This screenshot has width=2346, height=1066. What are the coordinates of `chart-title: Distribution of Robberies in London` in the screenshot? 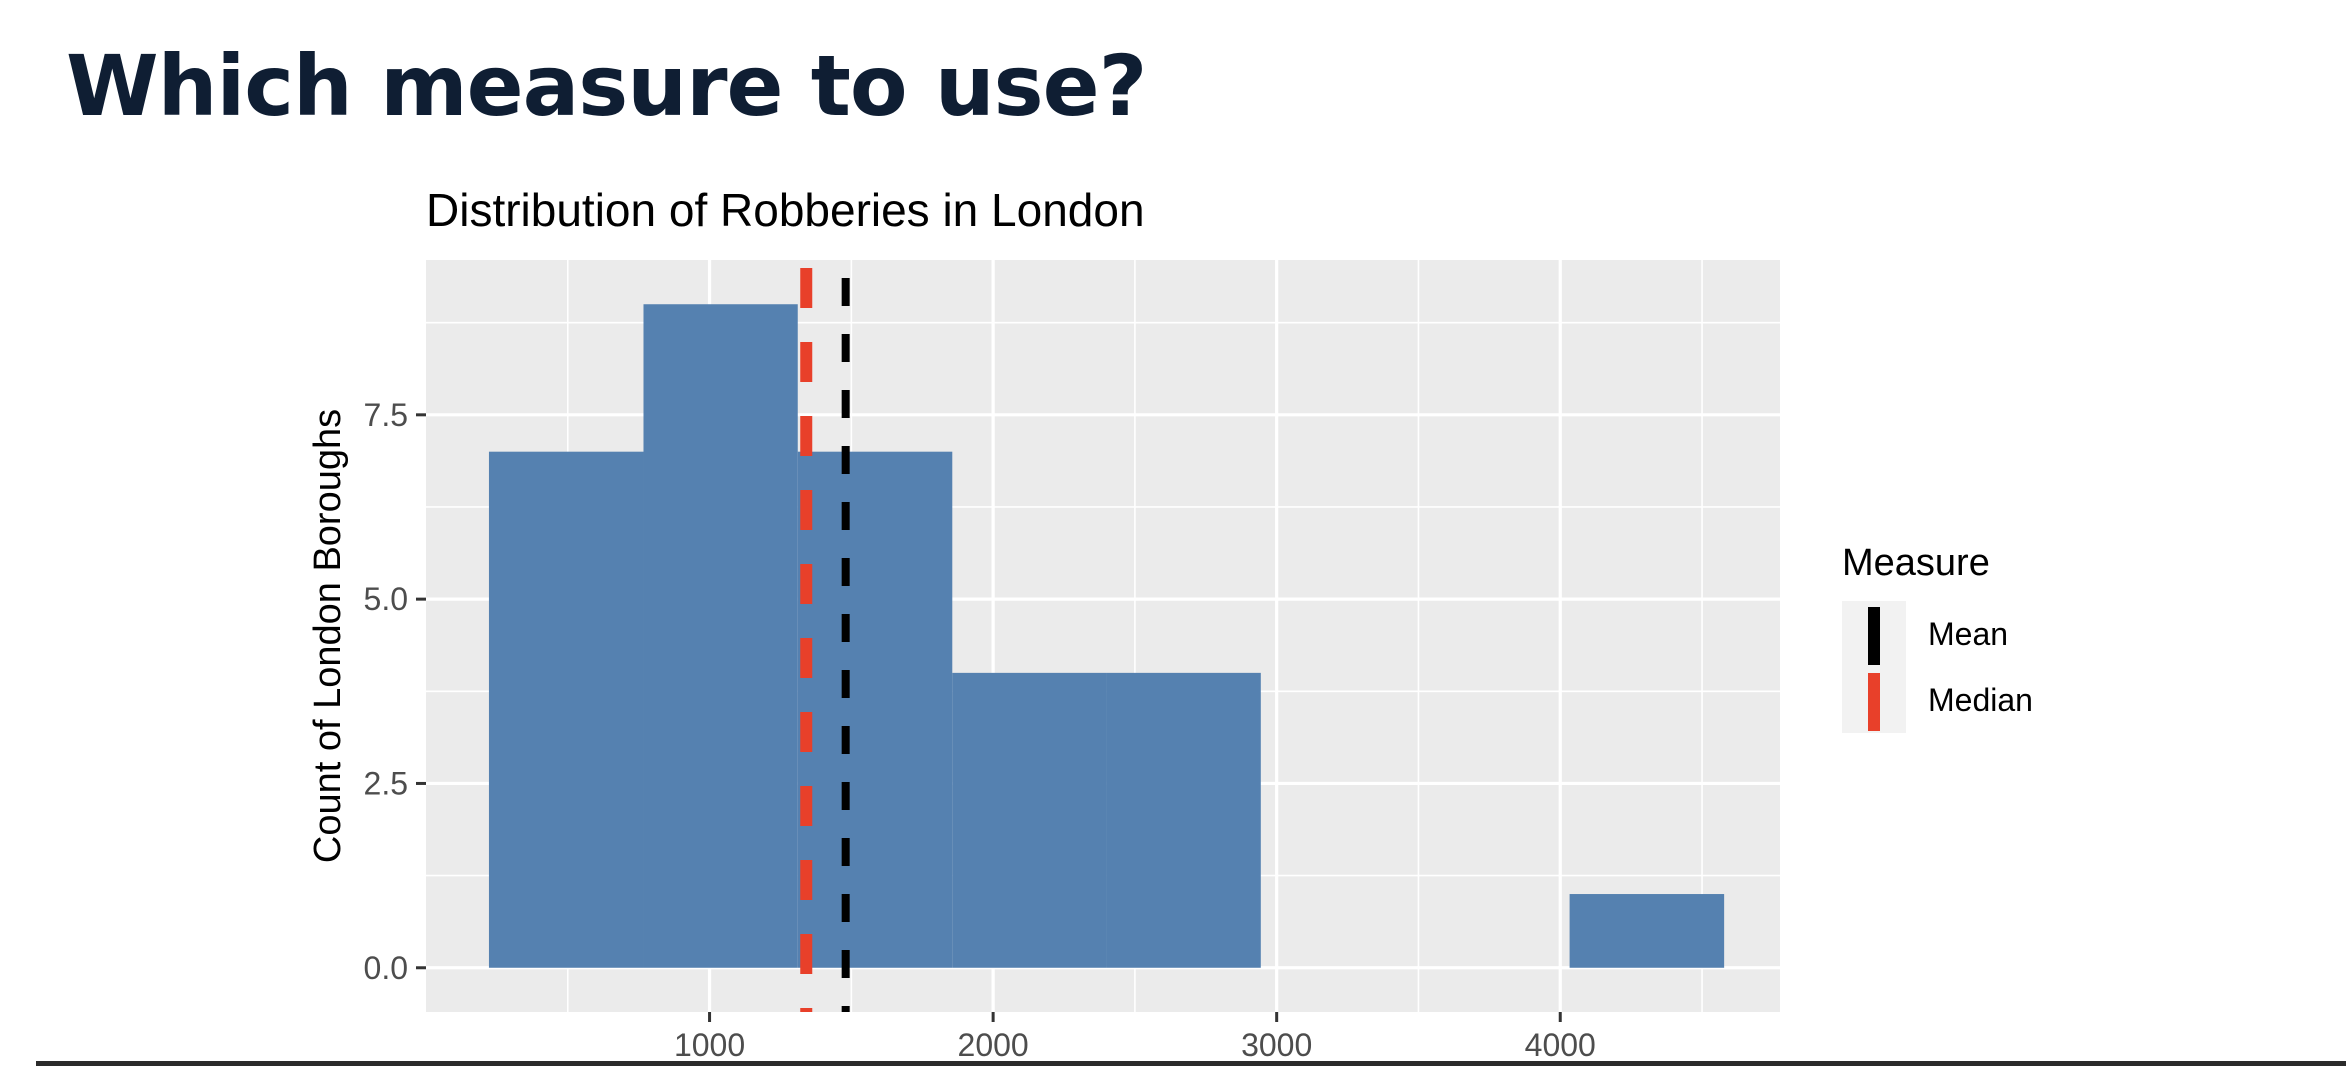 It's located at (785, 210).